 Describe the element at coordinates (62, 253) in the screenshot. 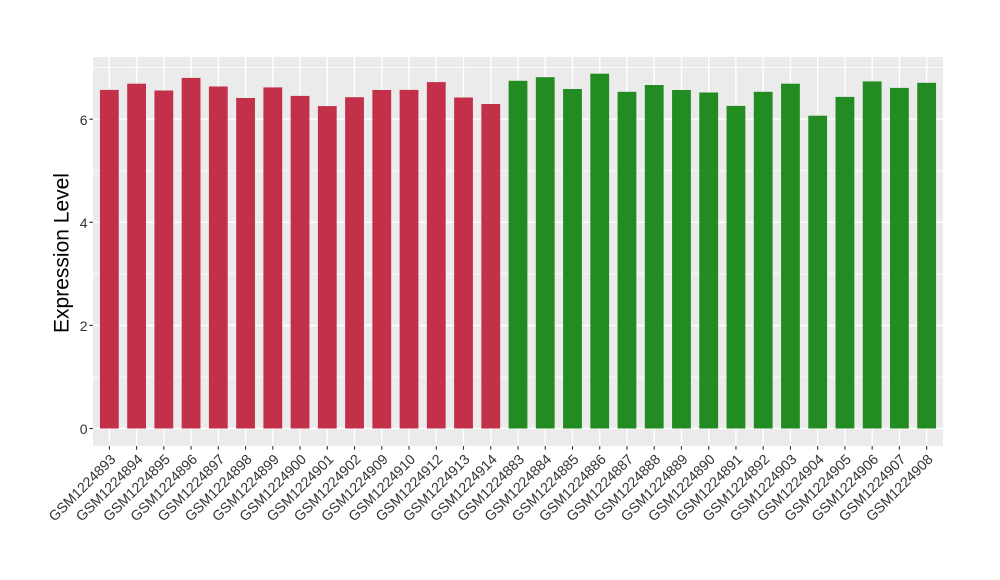

I see `svg-text: Expression Level` at that location.